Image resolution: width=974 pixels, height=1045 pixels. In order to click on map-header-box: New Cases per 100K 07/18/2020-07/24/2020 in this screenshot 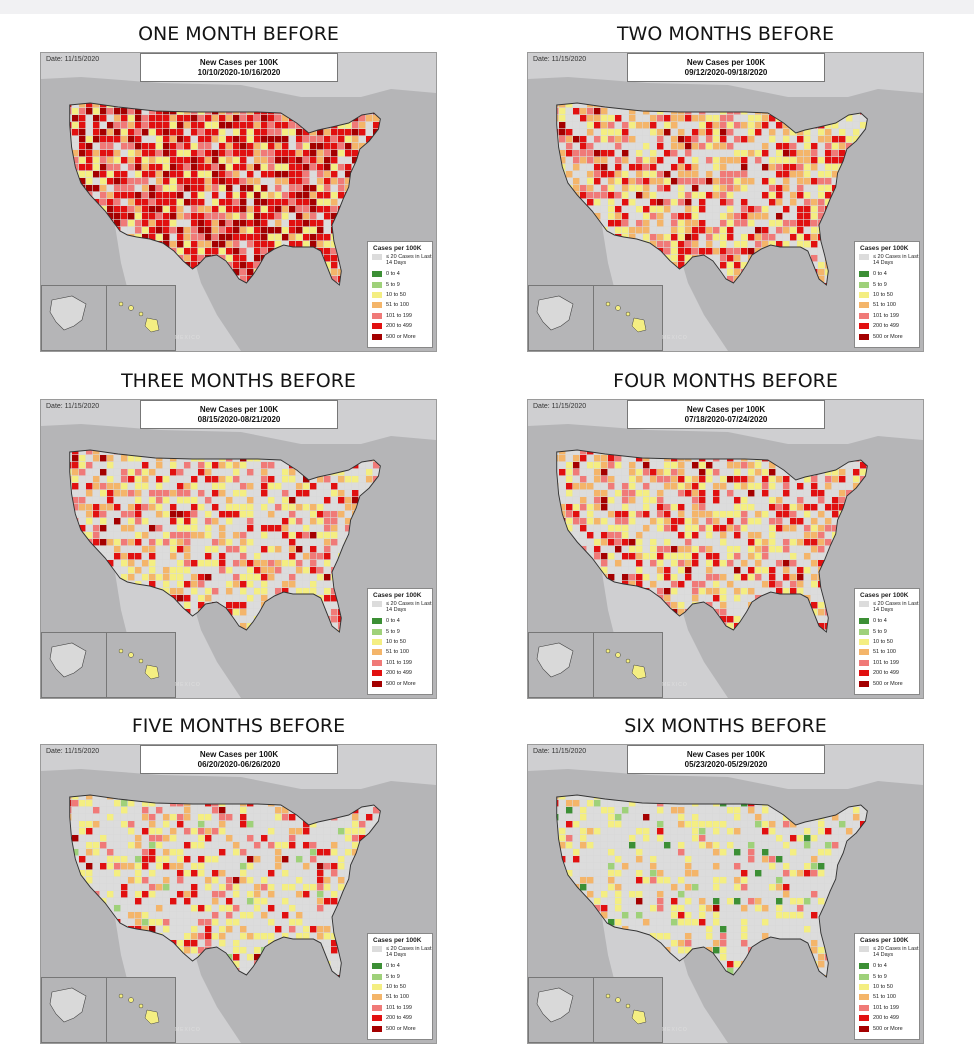, I will do `click(726, 414)`.